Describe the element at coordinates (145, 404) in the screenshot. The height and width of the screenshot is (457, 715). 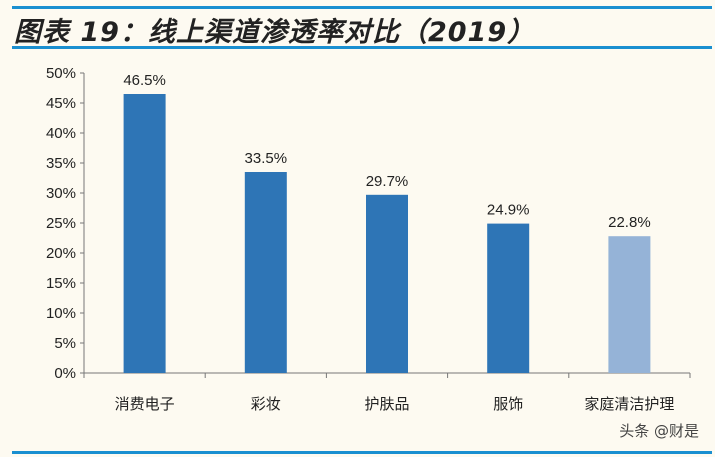
I see `category-label: 消费电子` at that location.